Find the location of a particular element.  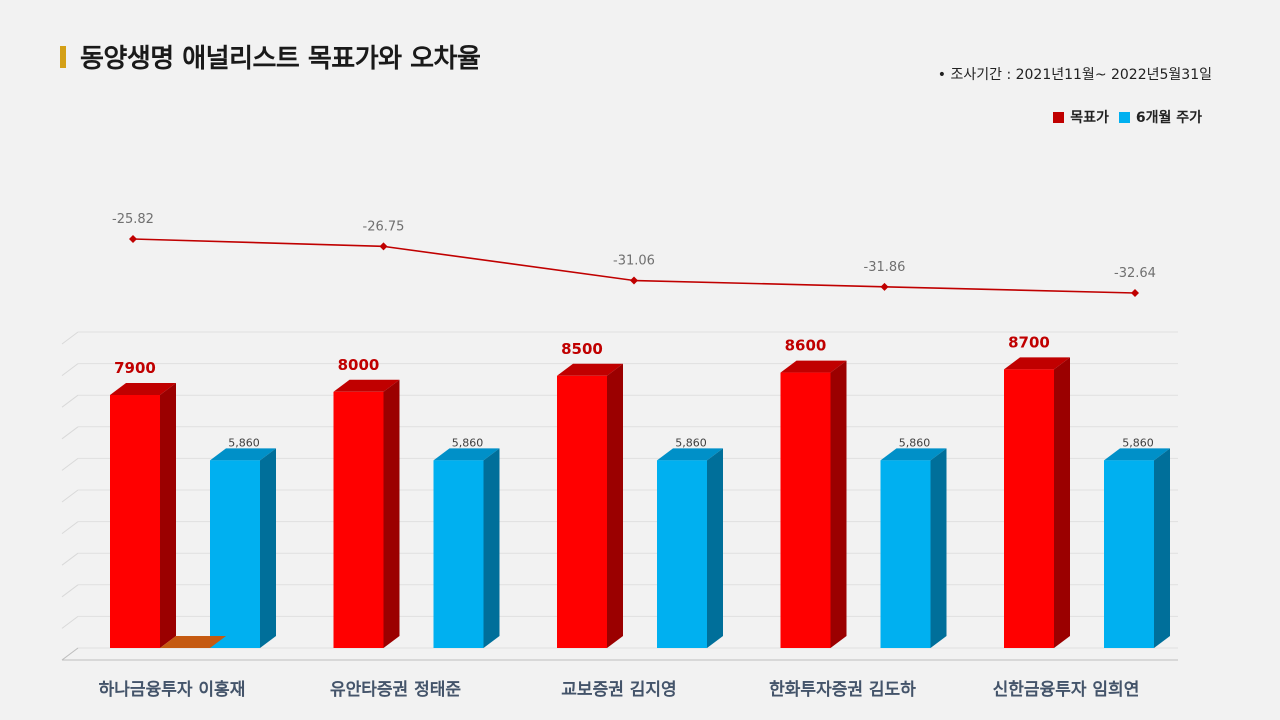

chart-legend: 목표가 6개월 주가 is located at coordinates (1122, 117).